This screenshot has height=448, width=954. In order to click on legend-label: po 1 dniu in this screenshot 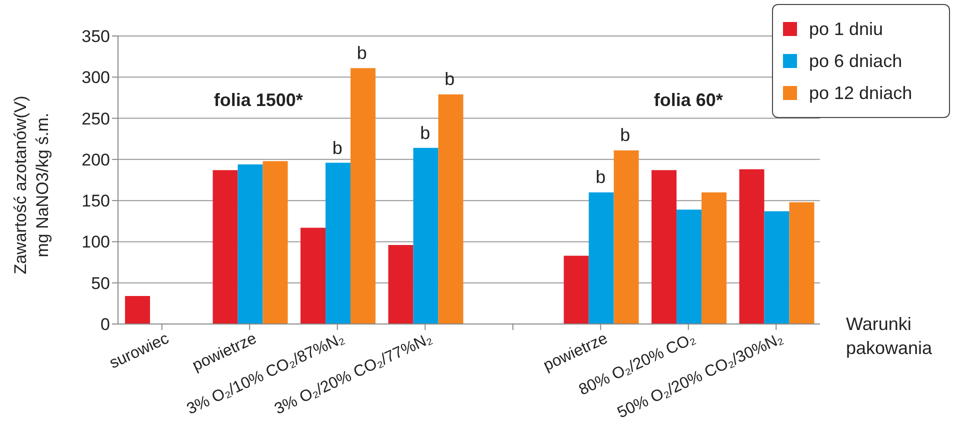, I will do `click(846, 29)`.